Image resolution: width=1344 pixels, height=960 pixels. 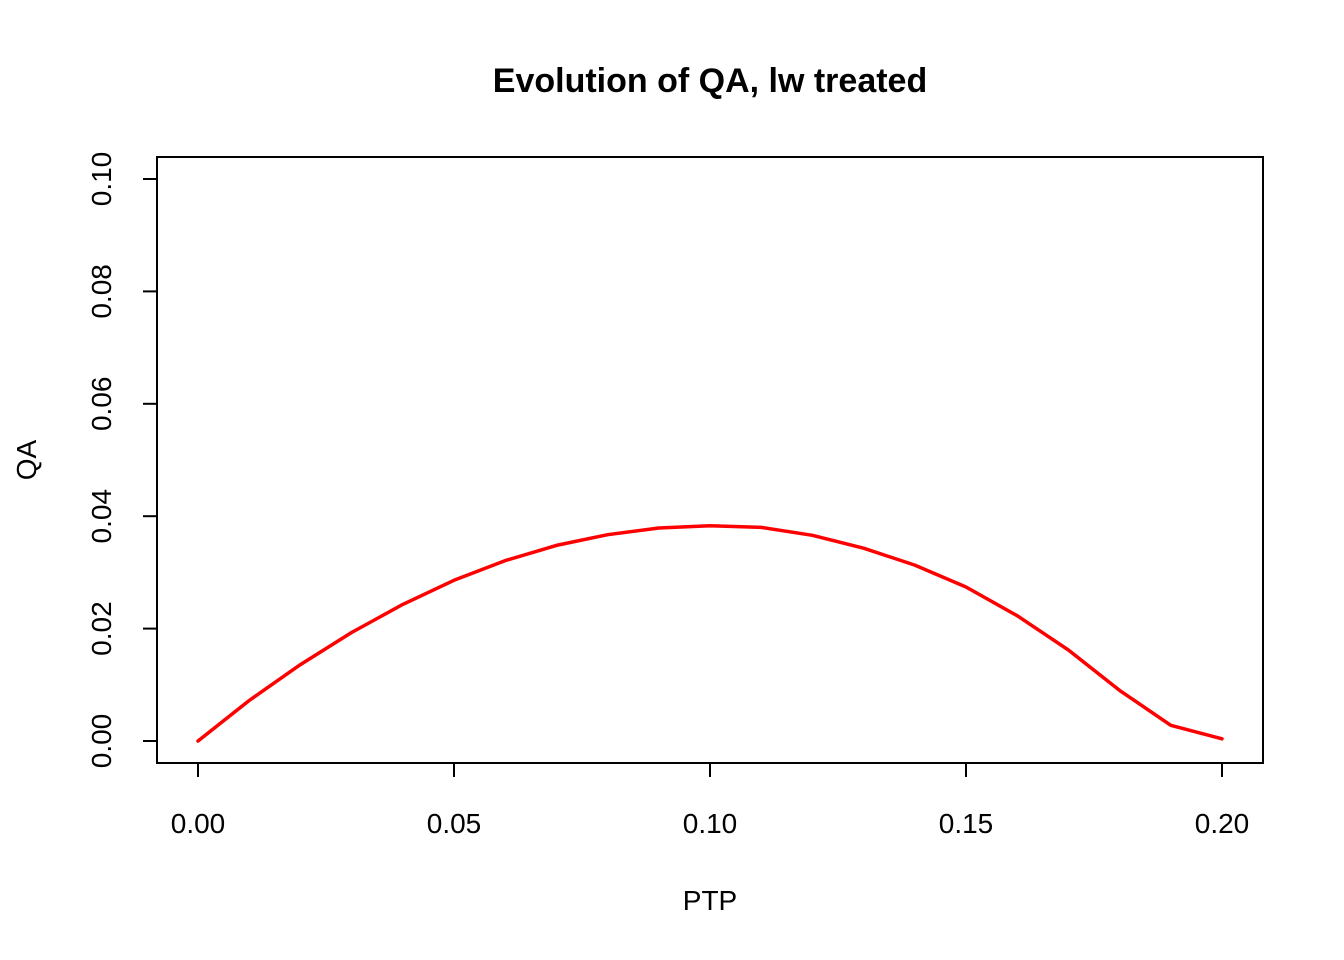 What do you see at coordinates (101, 404) in the screenshot?
I see `y-tick-label: 0.06` at bounding box center [101, 404].